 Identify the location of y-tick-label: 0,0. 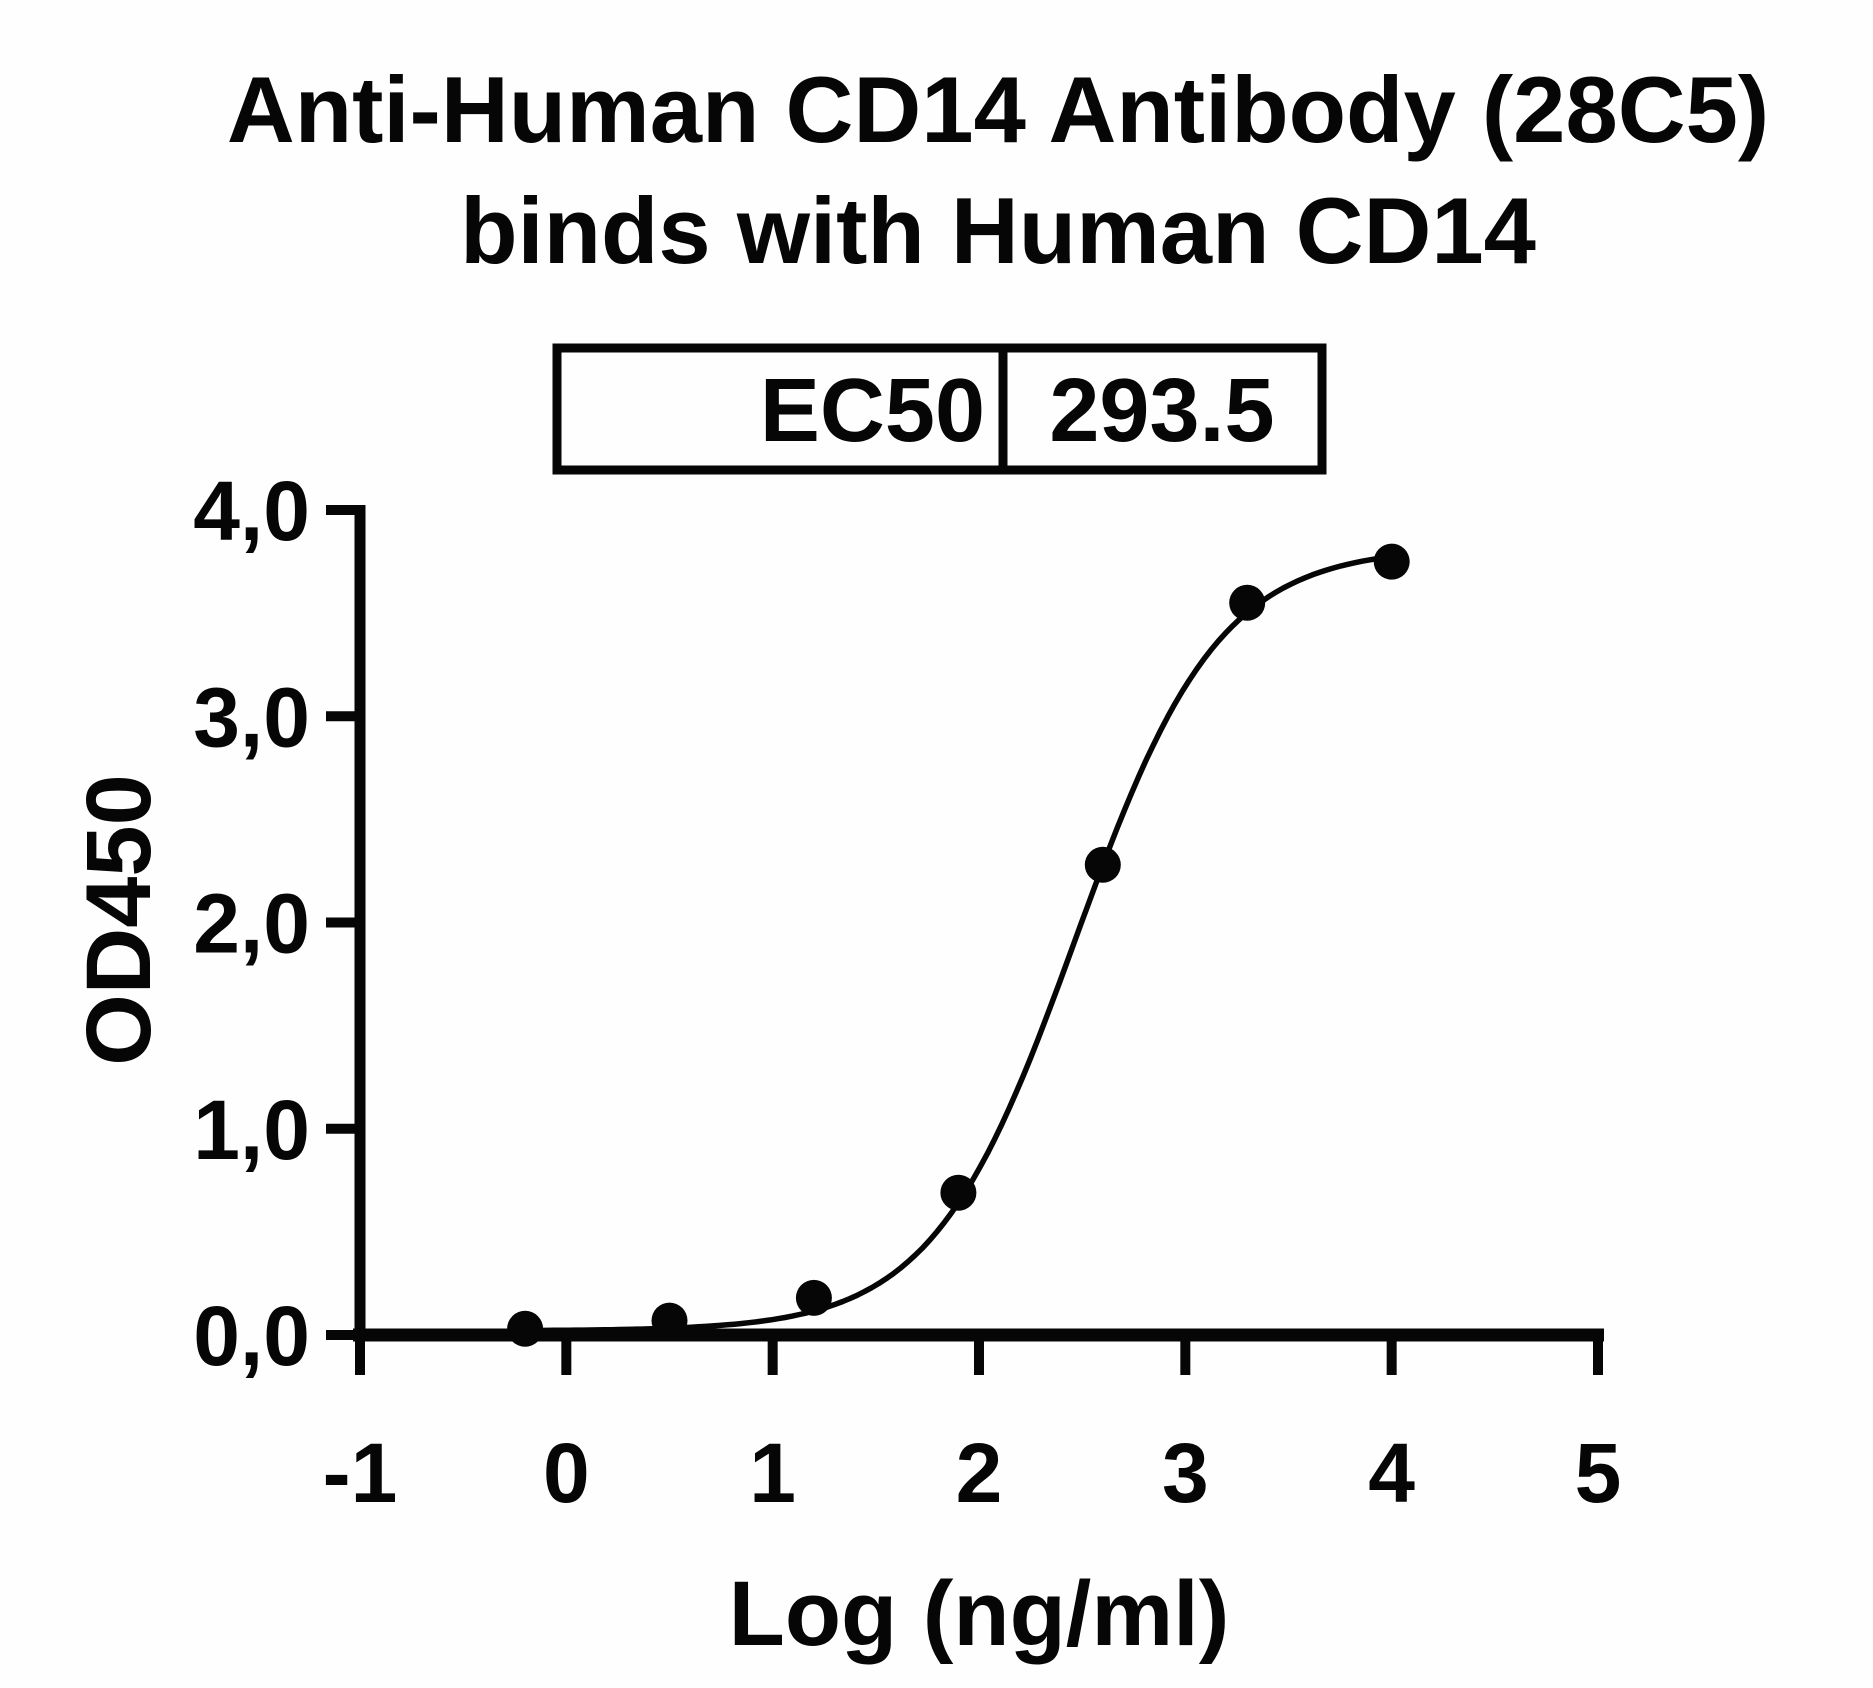
(251, 1336).